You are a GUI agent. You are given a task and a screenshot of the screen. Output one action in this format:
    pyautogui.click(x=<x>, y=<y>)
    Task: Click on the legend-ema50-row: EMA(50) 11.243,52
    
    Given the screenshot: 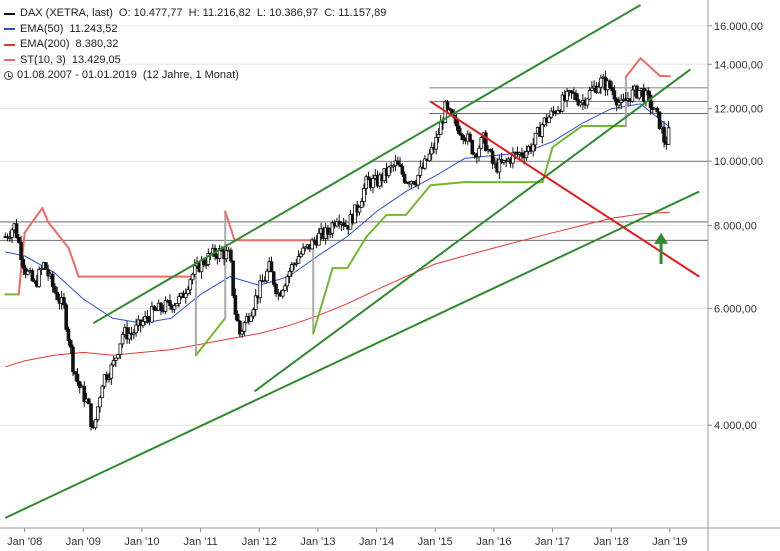 What is the action you would take?
    pyautogui.click(x=195, y=30)
    